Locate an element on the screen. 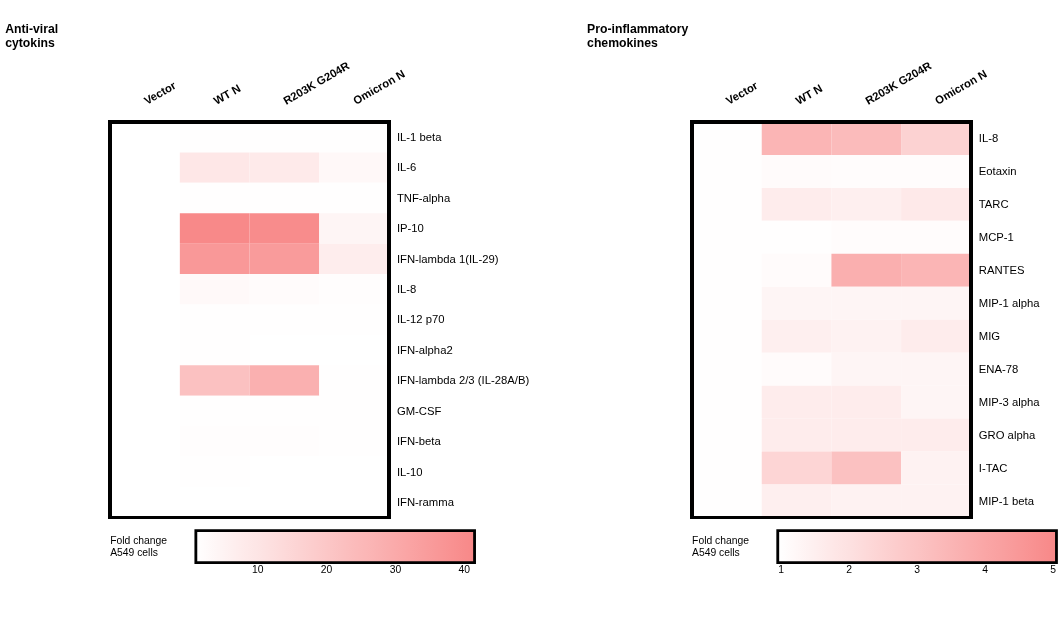 The height and width of the screenshot is (636, 1064). color-bar-label: 40 is located at coordinates (464, 569).